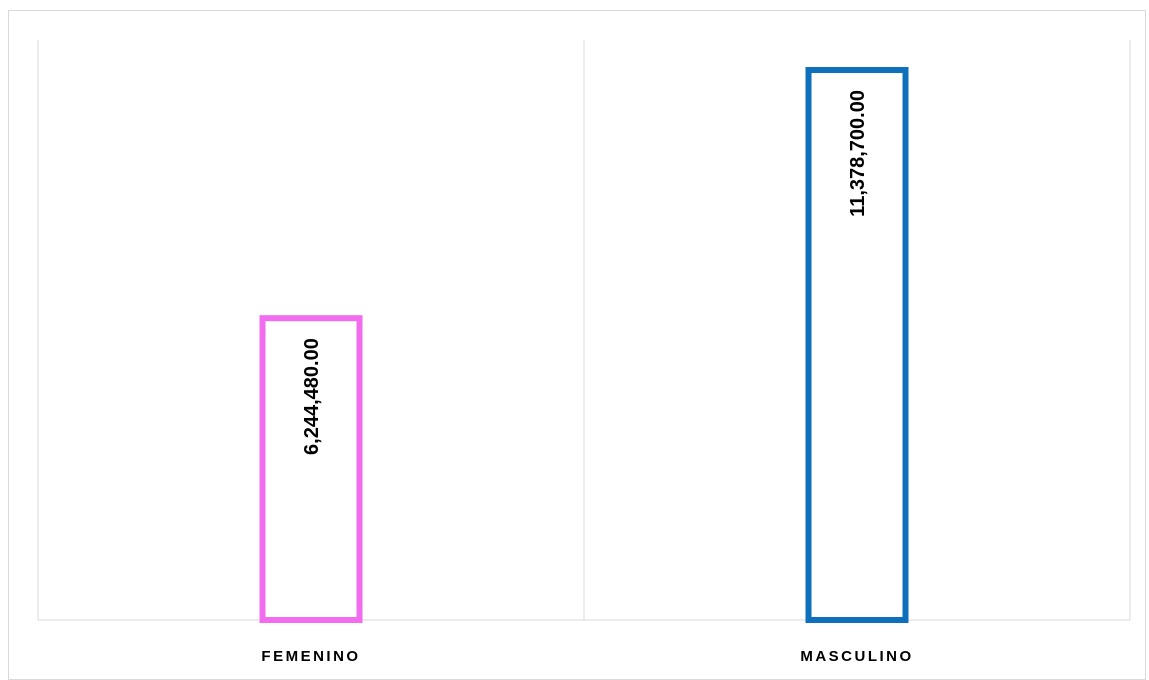 The width and height of the screenshot is (1149, 680). Describe the element at coordinates (856, 656) in the screenshot. I see `category-label-masculino: MASCULINO` at that location.